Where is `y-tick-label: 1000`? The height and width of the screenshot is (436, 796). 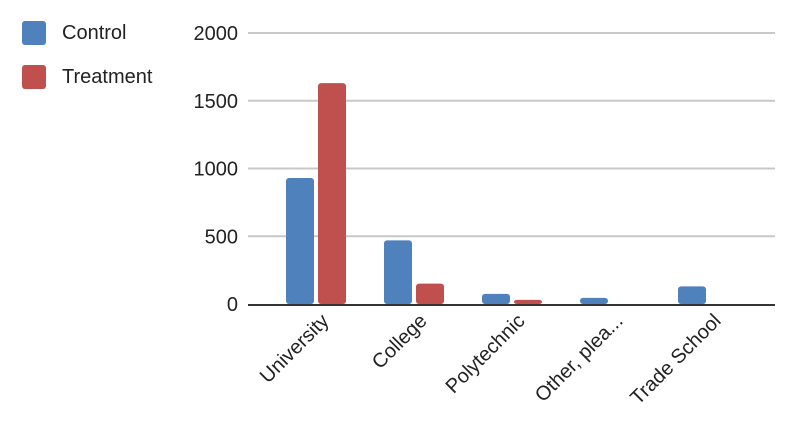
y-tick-label: 1000 is located at coordinates (216, 170).